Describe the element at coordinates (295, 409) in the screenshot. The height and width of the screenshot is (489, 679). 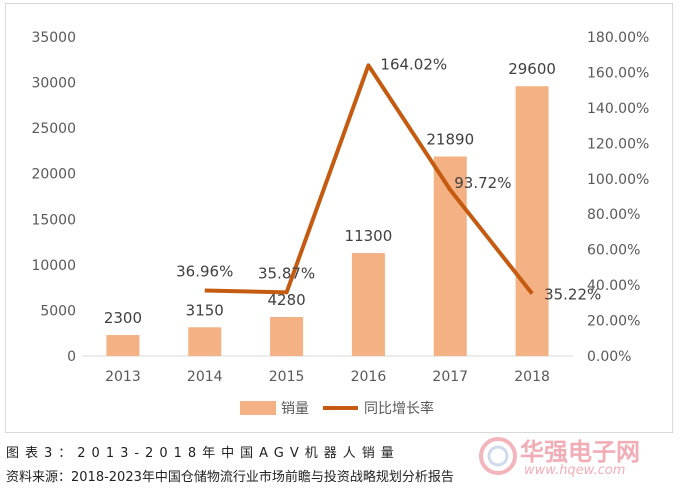
I see `legend-label-bar: 销量` at that location.